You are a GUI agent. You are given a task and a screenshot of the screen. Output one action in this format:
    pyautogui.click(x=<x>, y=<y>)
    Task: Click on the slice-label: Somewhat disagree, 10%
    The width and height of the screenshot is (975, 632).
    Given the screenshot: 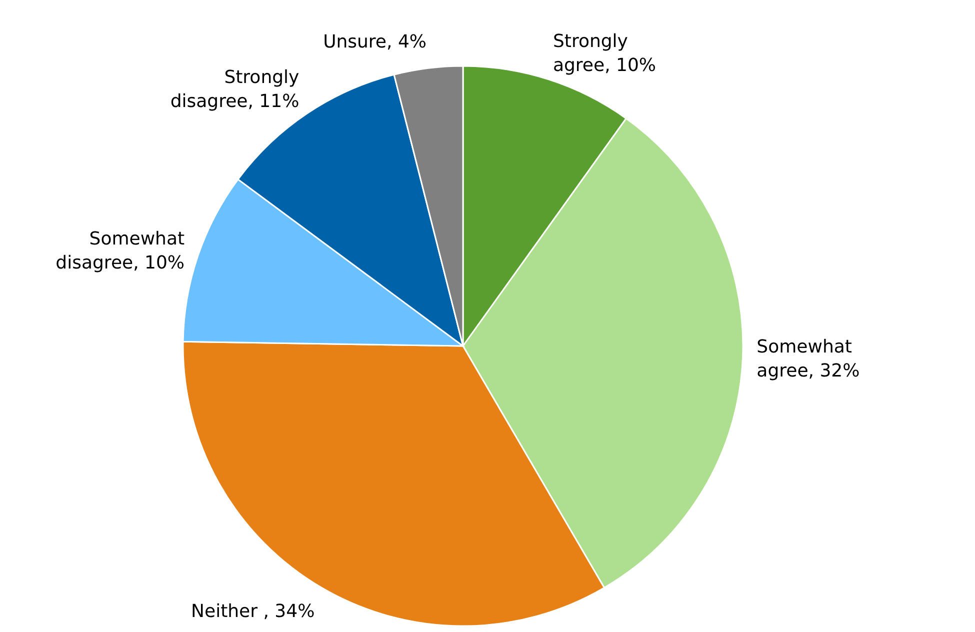 What is the action you would take?
    pyautogui.click(x=120, y=251)
    